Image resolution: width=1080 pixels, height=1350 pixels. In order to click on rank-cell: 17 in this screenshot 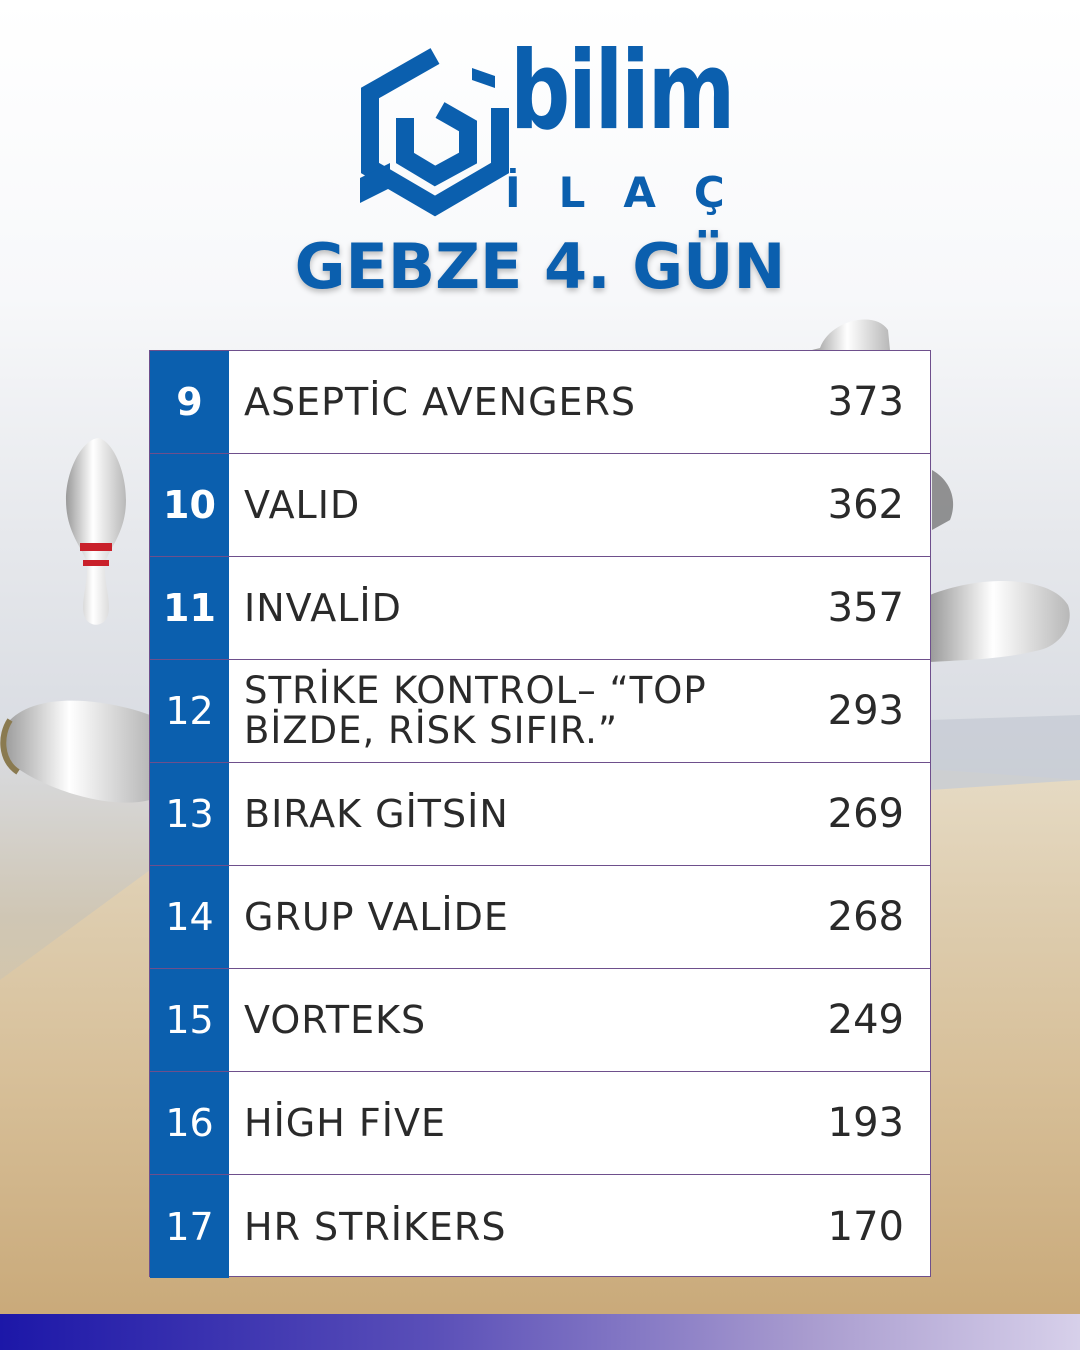, I will do `click(189, 1226)`.